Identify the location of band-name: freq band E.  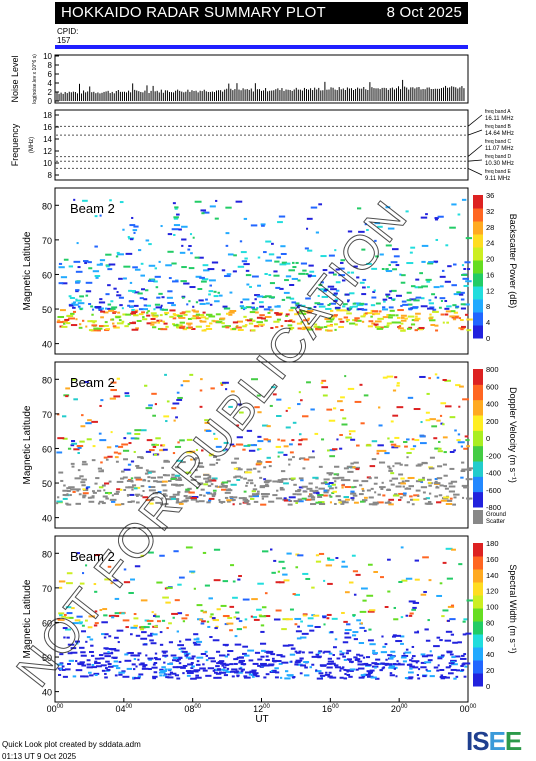
(498, 172).